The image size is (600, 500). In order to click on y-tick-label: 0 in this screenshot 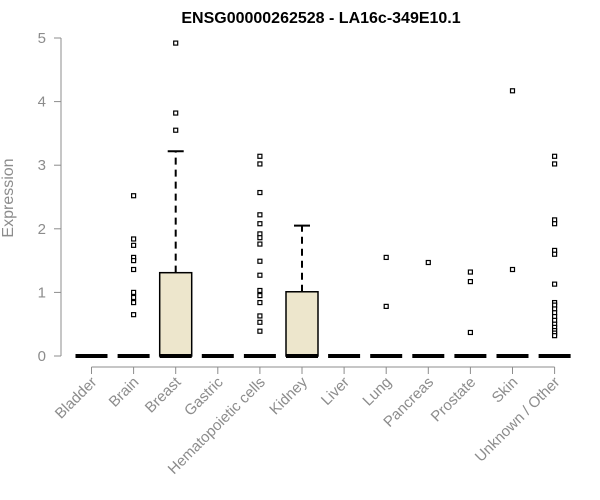, I will do `click(42, 356)`.